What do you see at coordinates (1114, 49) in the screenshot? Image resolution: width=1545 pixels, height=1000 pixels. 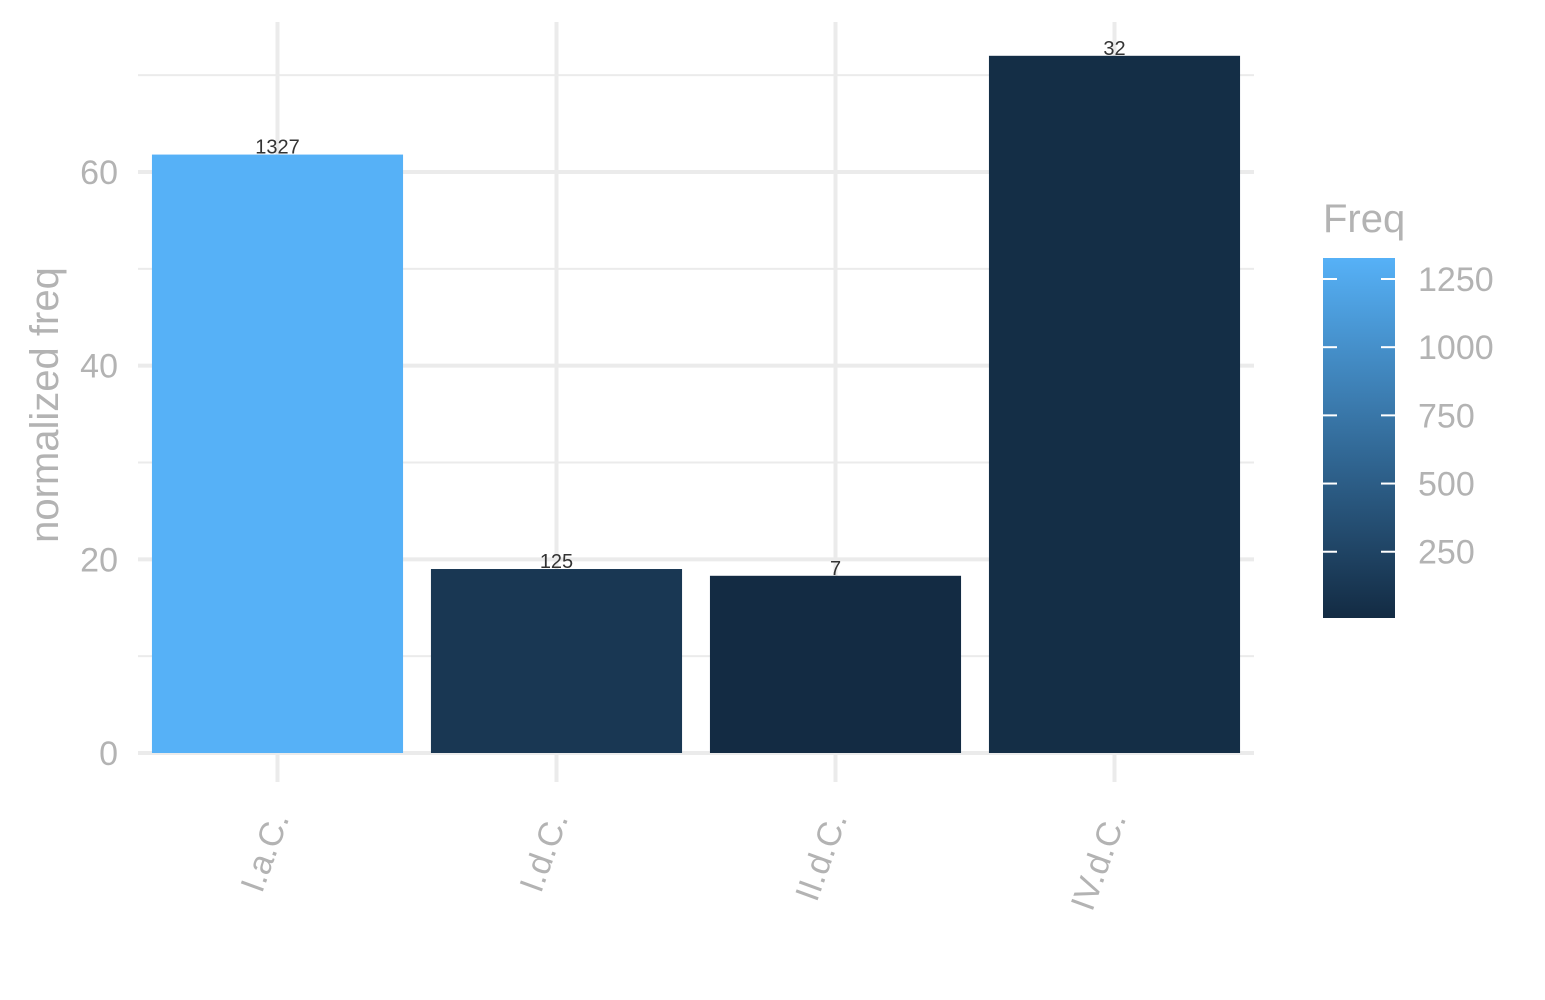 I see `data-label: 32` at bounding box center [1114, 49].